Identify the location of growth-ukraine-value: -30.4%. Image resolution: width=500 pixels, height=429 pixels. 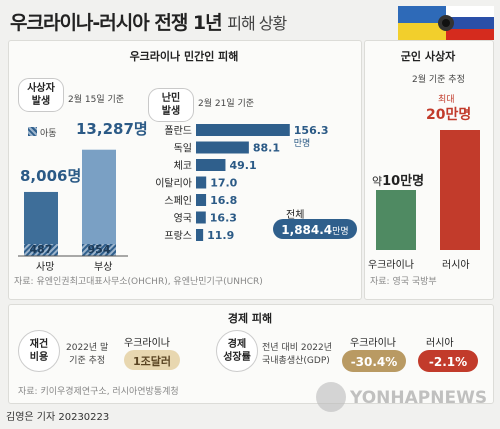
(374, 362).